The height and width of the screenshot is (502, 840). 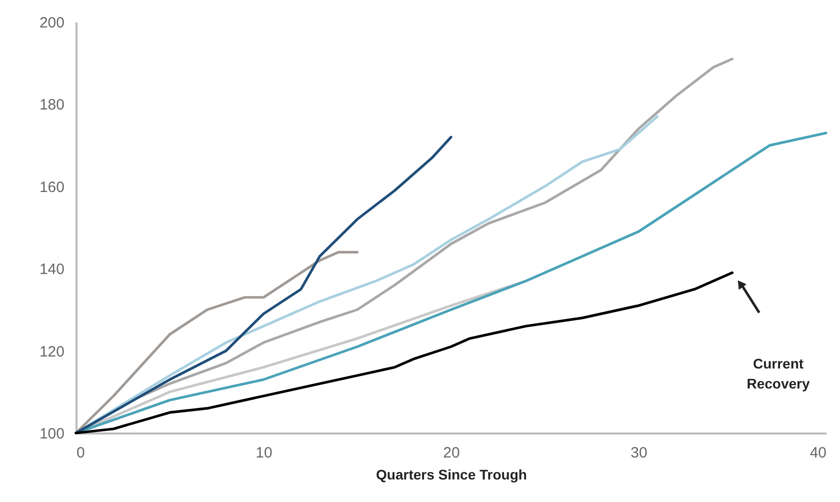 What do you see at coordinates (51, 269) in the screenshot?
I see `y-tick-label: 140` at bounding box center [51, 269].